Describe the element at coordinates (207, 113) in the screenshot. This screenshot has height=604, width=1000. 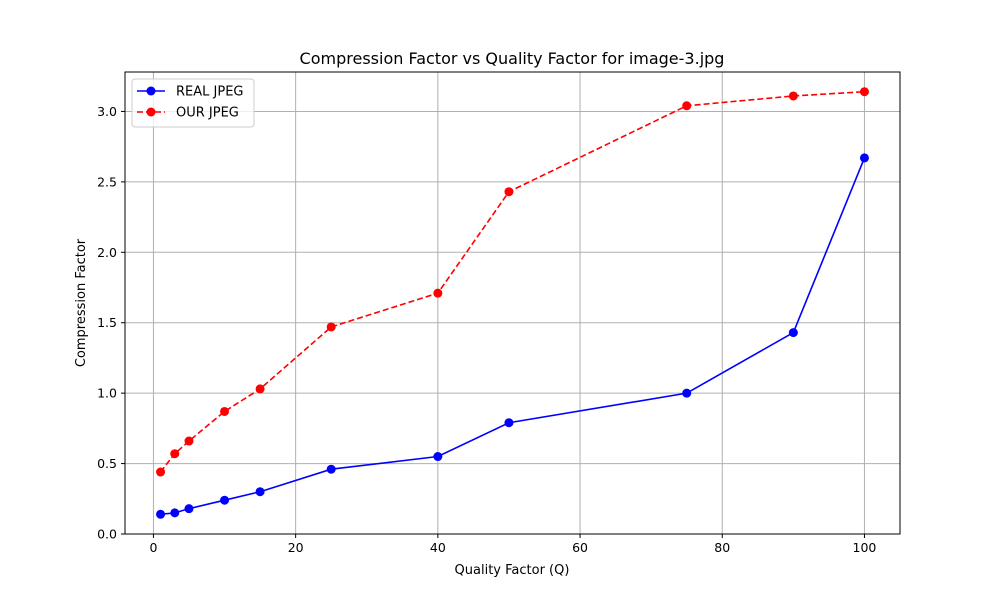
I see `legend-label: OUR JPEG` at that location.